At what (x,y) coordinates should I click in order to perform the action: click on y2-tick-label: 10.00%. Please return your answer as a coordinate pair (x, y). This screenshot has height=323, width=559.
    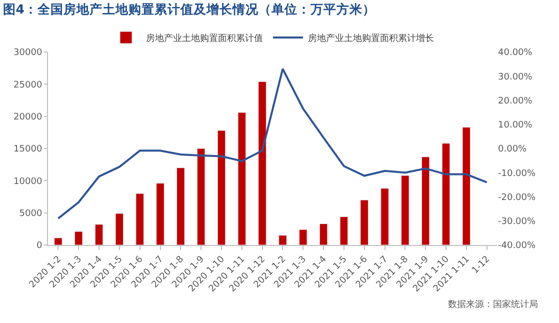
    Looking at the image, I should click on (515, 125).